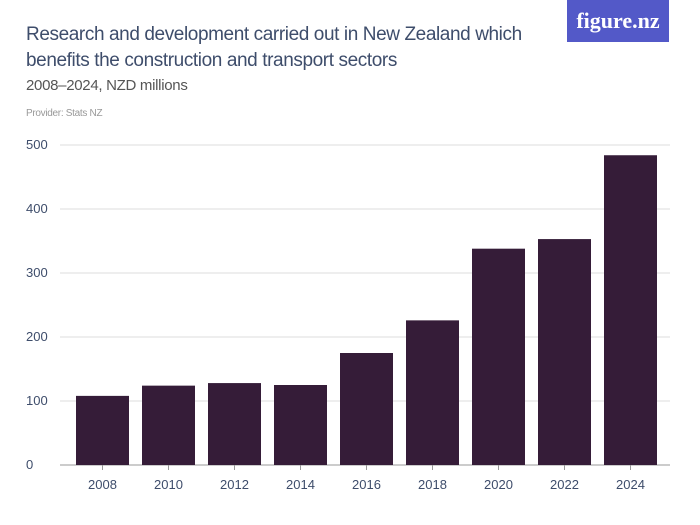 This screenshot has height=525, width=700. What do you see at coordinates (618, 21) in the screenshot?
I see `figure-nz-logo: figure.nz` at bounding box center [618, 21].